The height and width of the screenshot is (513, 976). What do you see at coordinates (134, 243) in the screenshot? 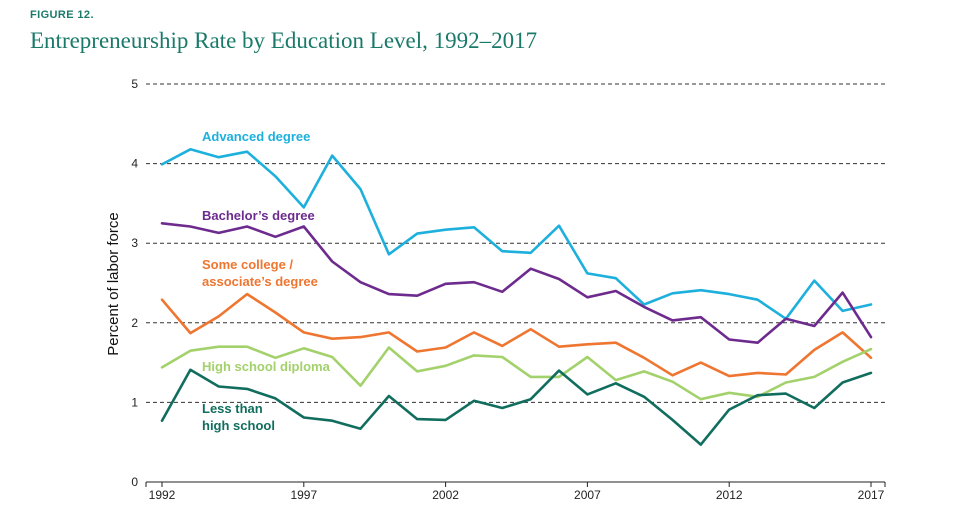
I see `y-tick-label: 3` at bounding box center [134, 243].